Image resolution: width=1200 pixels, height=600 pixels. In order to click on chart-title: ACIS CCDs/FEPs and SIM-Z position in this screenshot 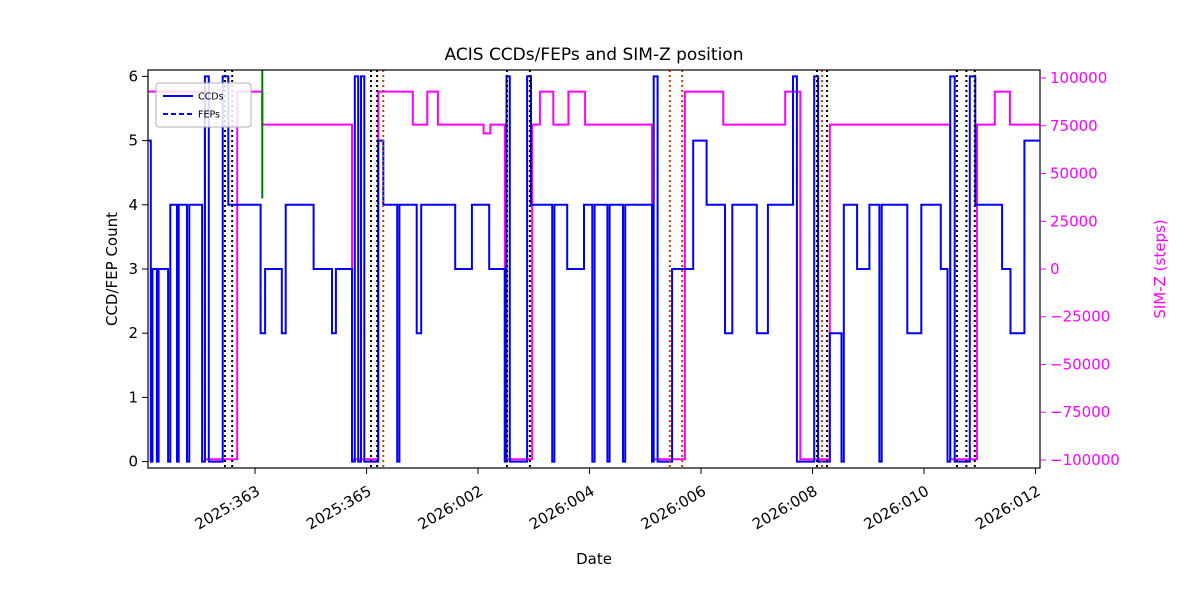, I will do `click(594, 55)`.